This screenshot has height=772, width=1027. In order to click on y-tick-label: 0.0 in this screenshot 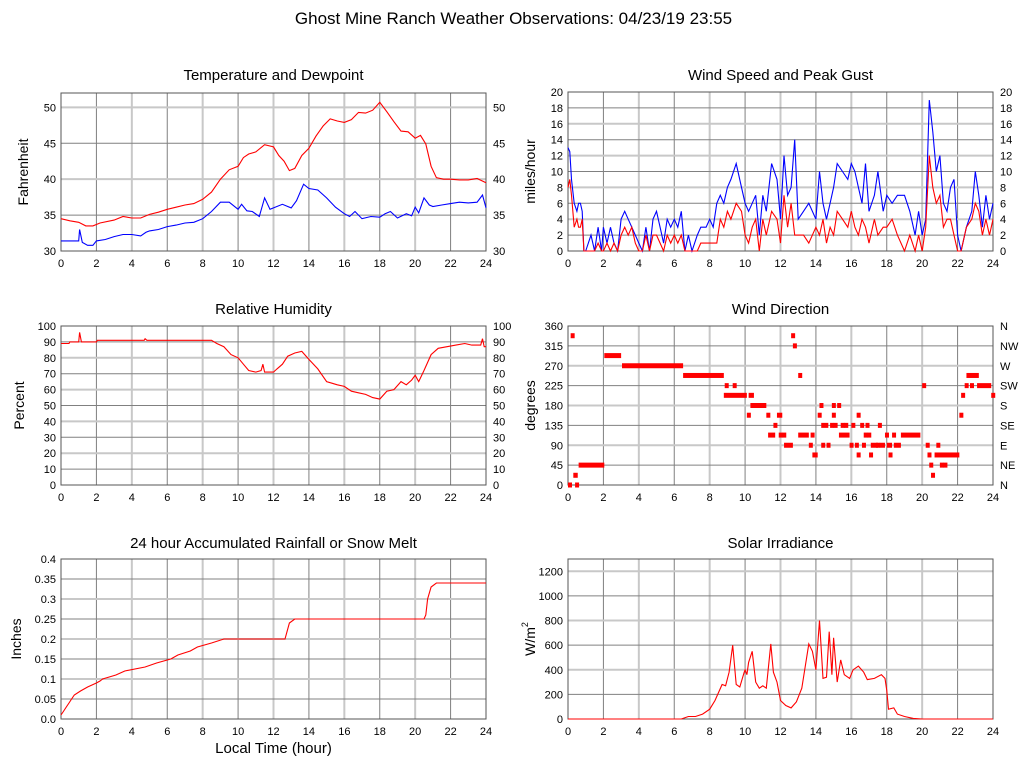, I will do `click(48, 720)`.